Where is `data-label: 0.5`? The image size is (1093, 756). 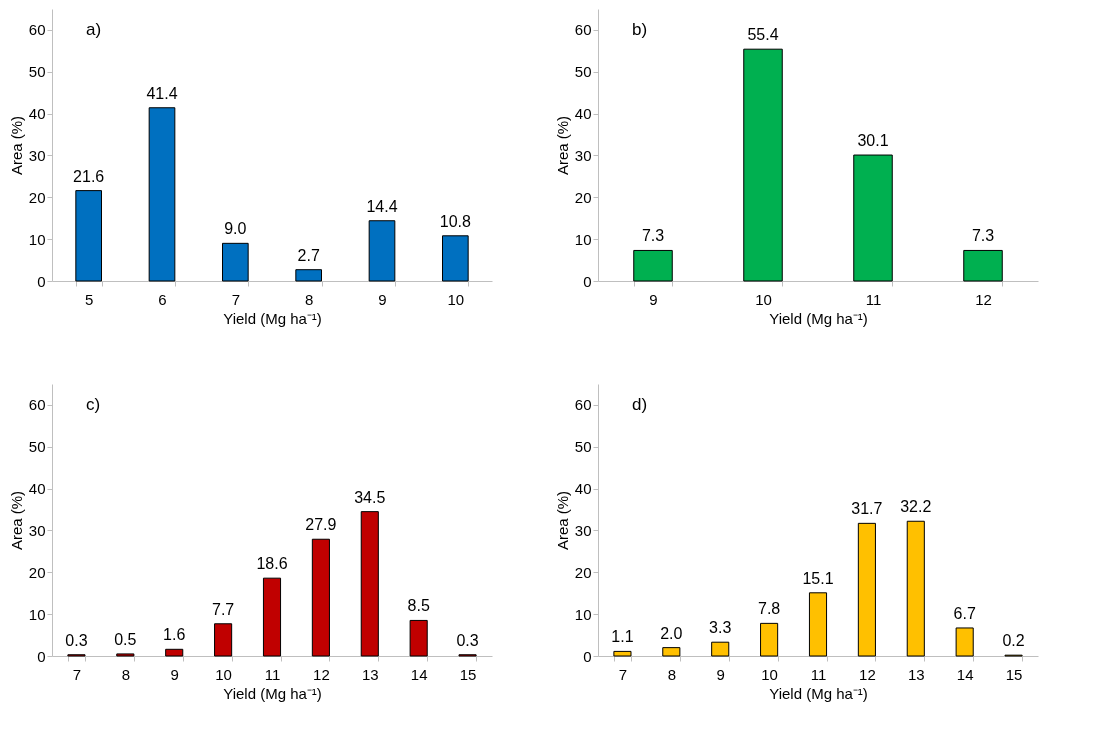 data-label: 0.5 is located at coordinates (125, 639).